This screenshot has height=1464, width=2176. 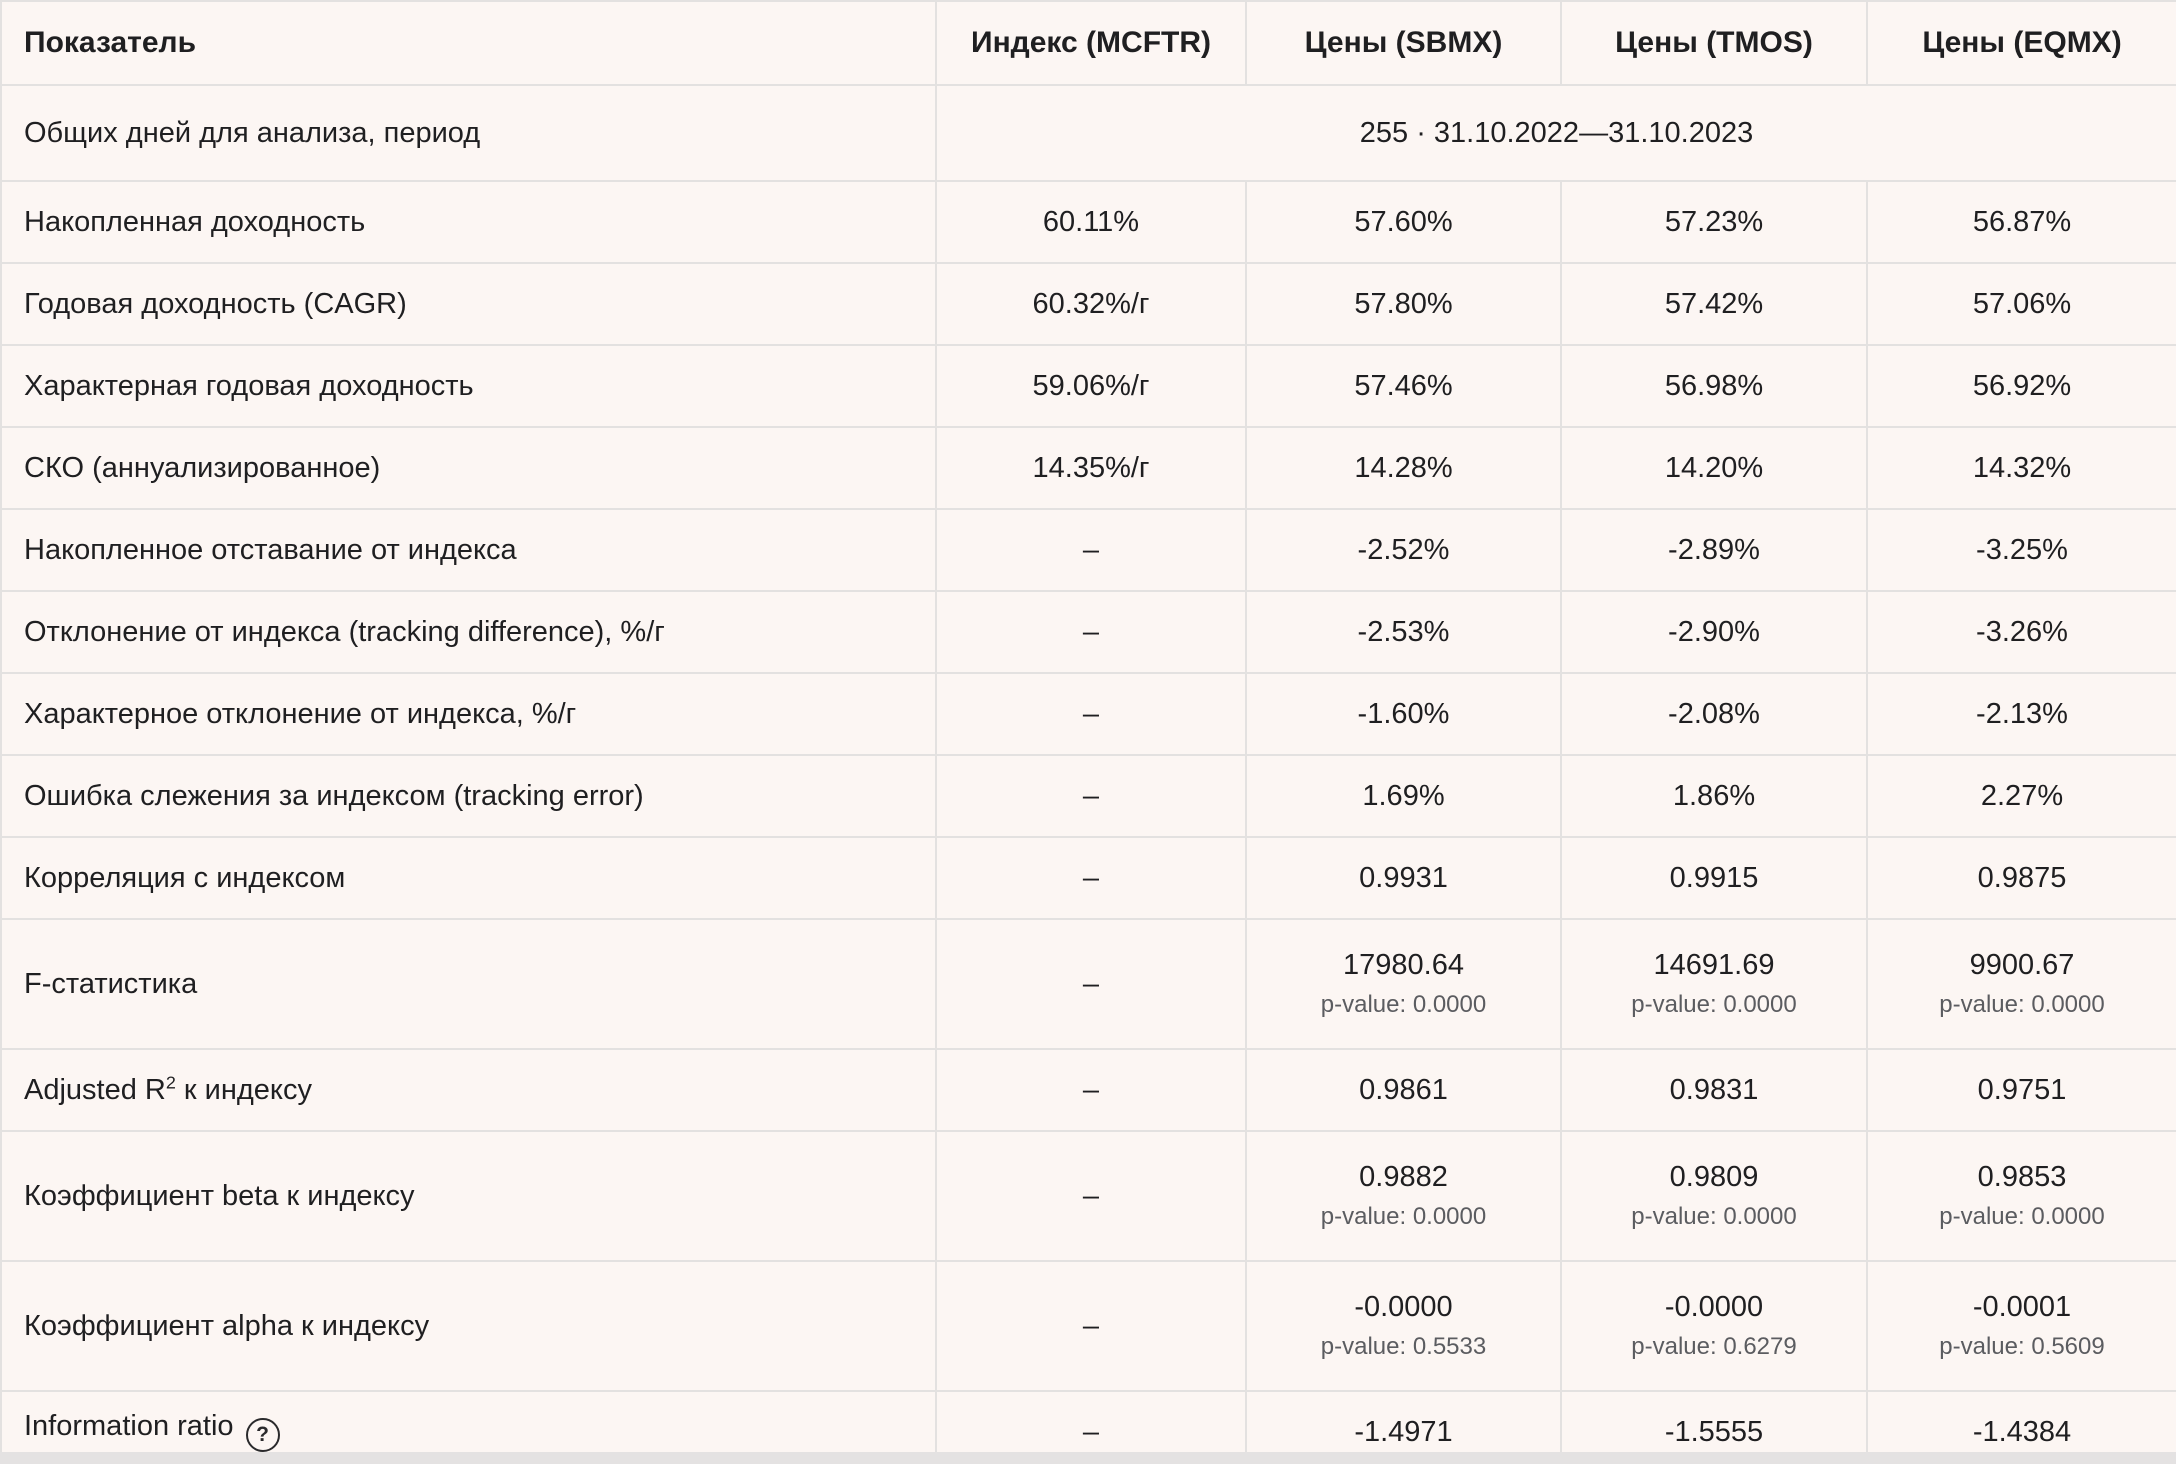 I want to click on cell-value: 60.11%, so click(x=1091, y=222).